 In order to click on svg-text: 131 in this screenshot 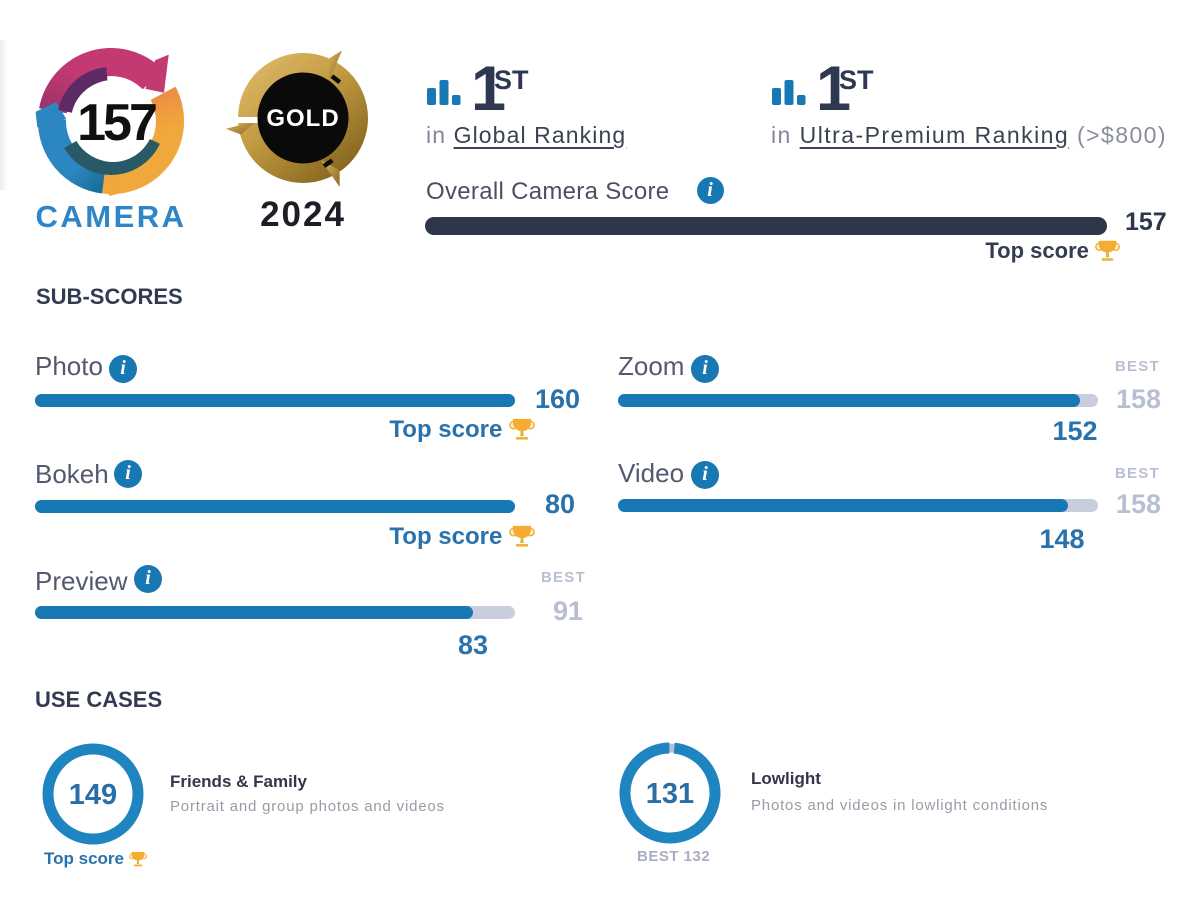, I will do `click(670, 794)`.